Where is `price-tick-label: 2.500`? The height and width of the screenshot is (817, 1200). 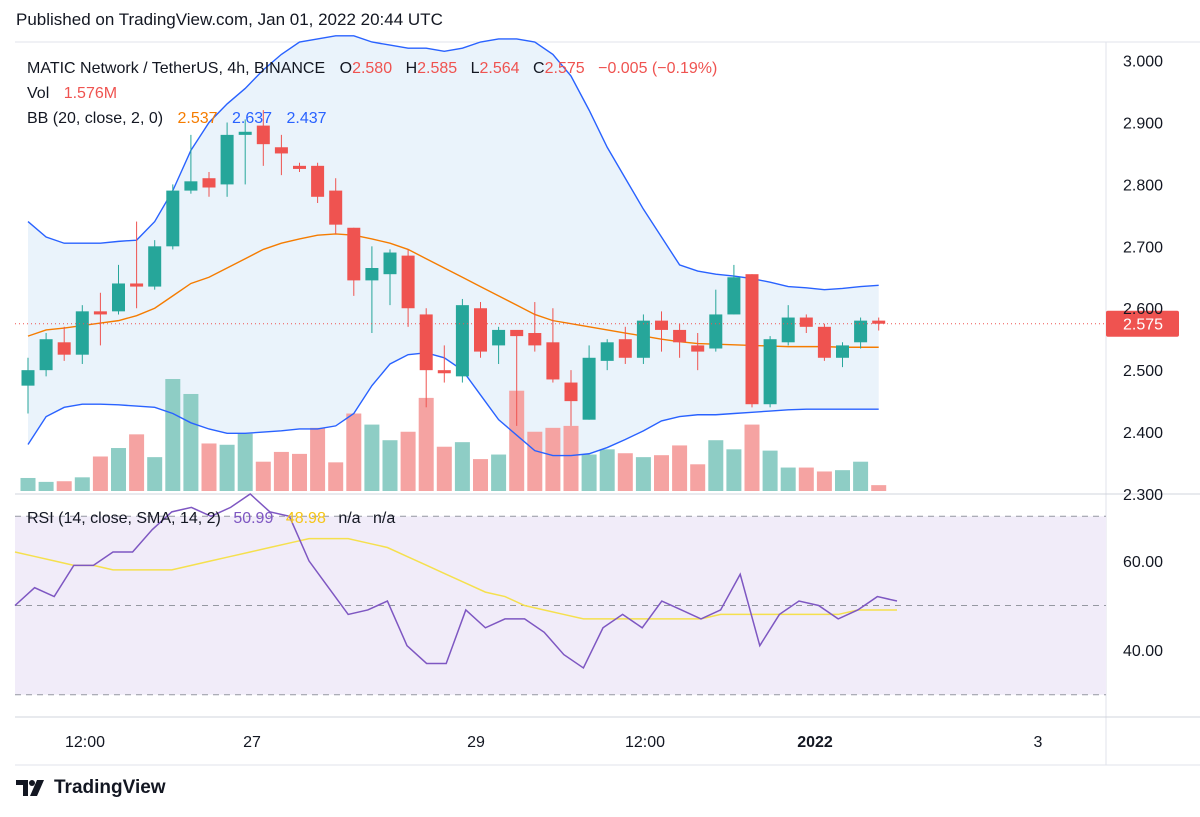
price-tick-label: 2.500 is located at coordinates (1143, 371).